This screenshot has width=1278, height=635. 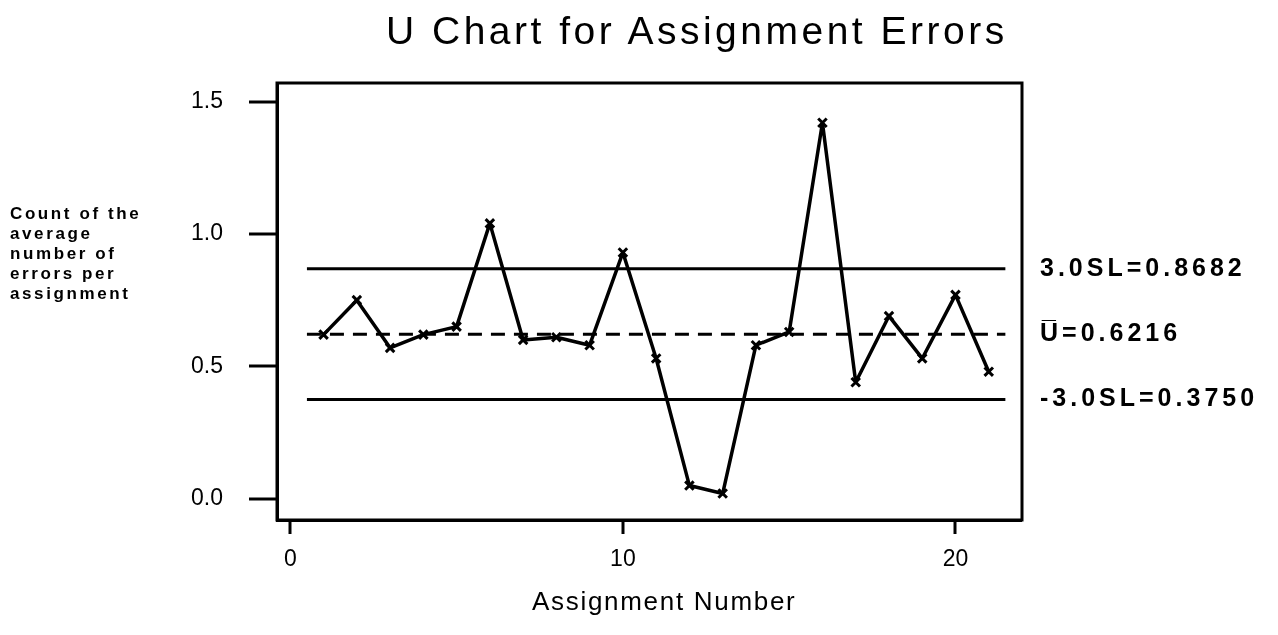 What do you see at coordinates (1149, 397) in the screenshot?
I see `ref-line-label: -3.0SL=0.3750` at bounding box center [1149, 397].